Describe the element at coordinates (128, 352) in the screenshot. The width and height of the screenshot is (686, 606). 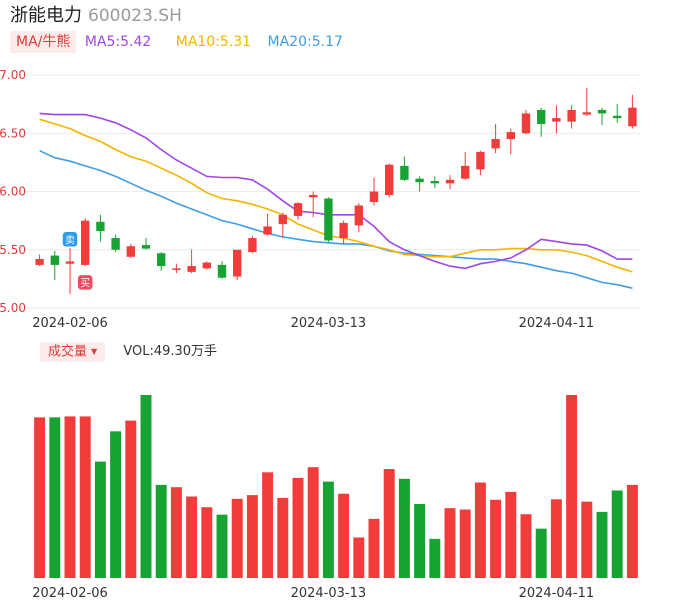
I see `volume-legend: 成交量 ▼ VOL:49.30万手` at that location.